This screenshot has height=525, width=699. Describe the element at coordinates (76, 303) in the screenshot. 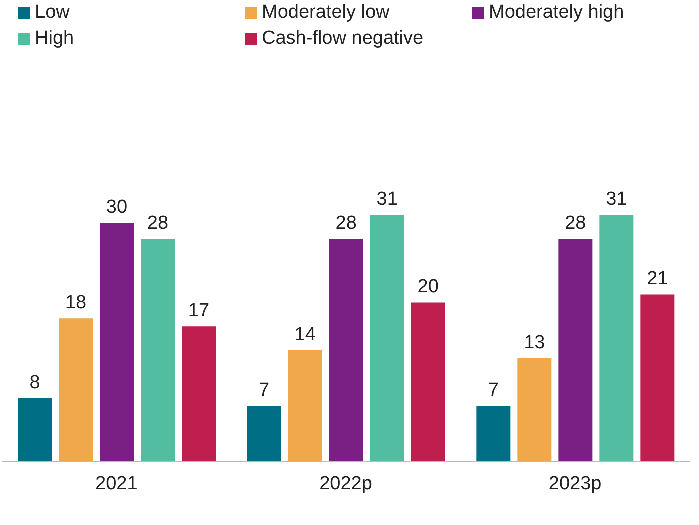

I see `data-label: 18` at that location.